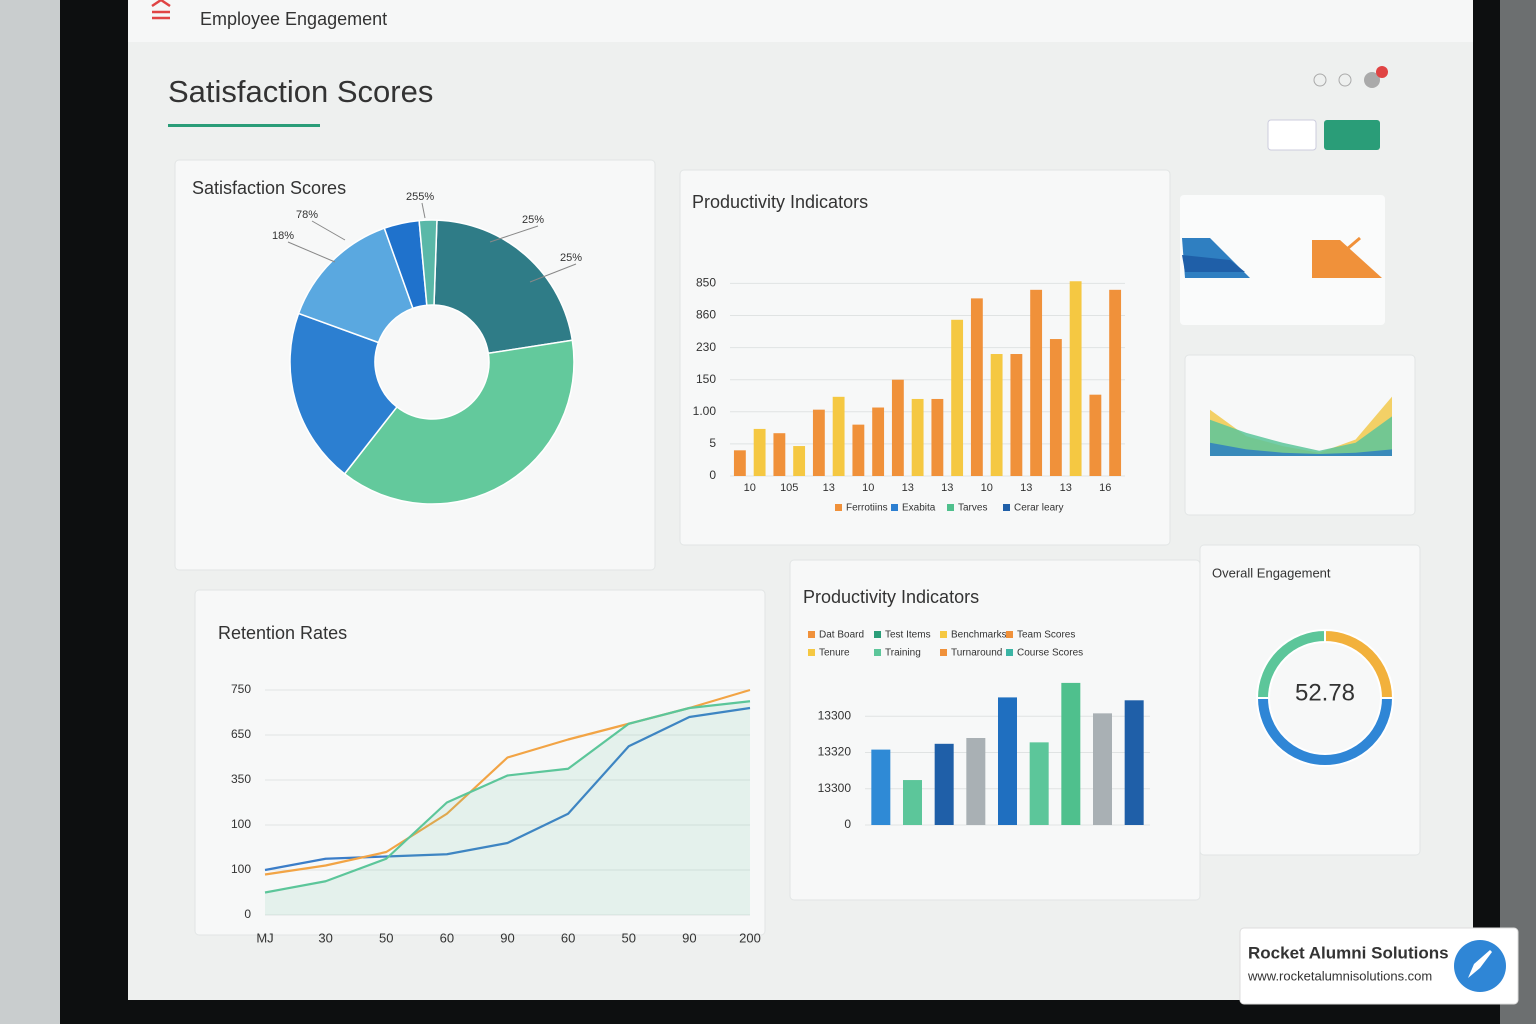 Image resolution: width=1536 pixels, height=1024 pixels. I want to click on primary-button, so click(1352, 135).